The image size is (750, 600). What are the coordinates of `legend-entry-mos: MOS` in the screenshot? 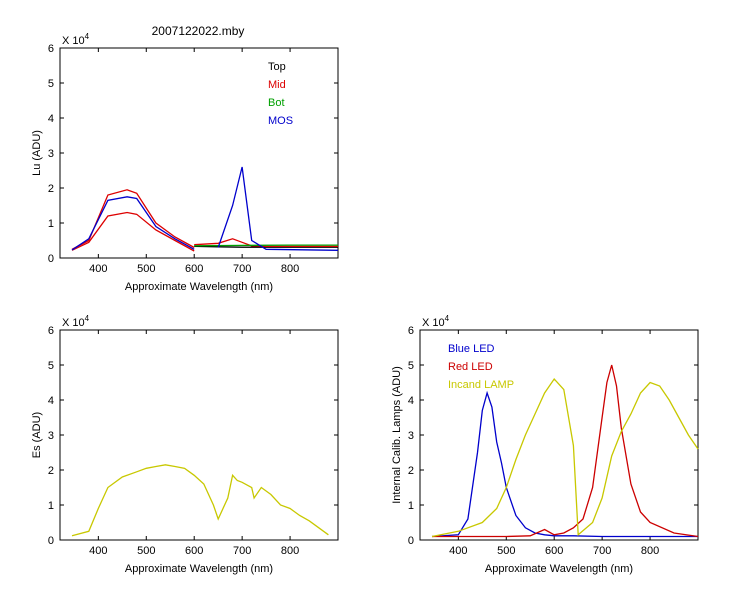 It's located at (280, 121).